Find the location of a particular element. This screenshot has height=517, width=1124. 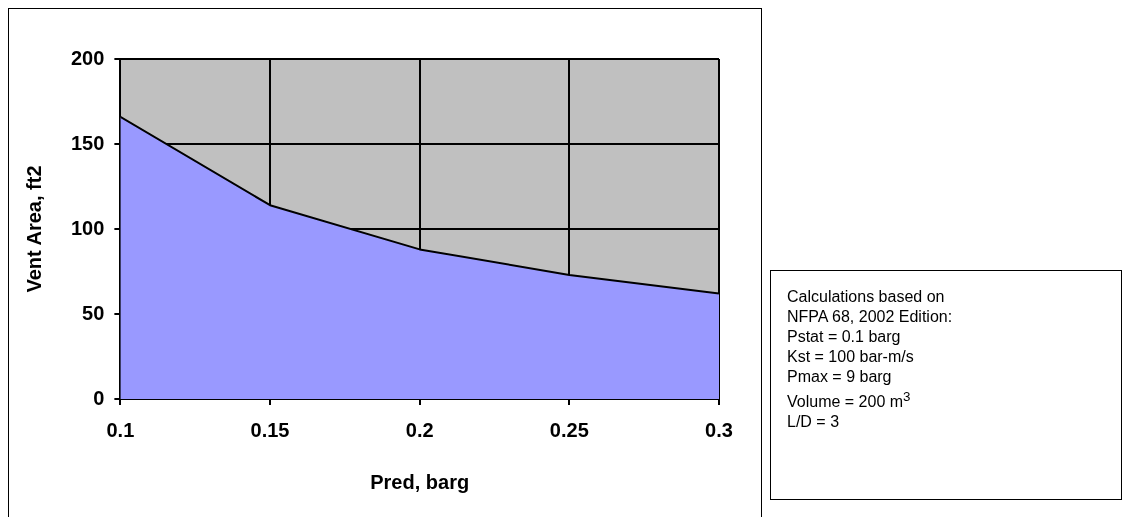

y-tick-label: 200 is located at coordinates (87, 57).